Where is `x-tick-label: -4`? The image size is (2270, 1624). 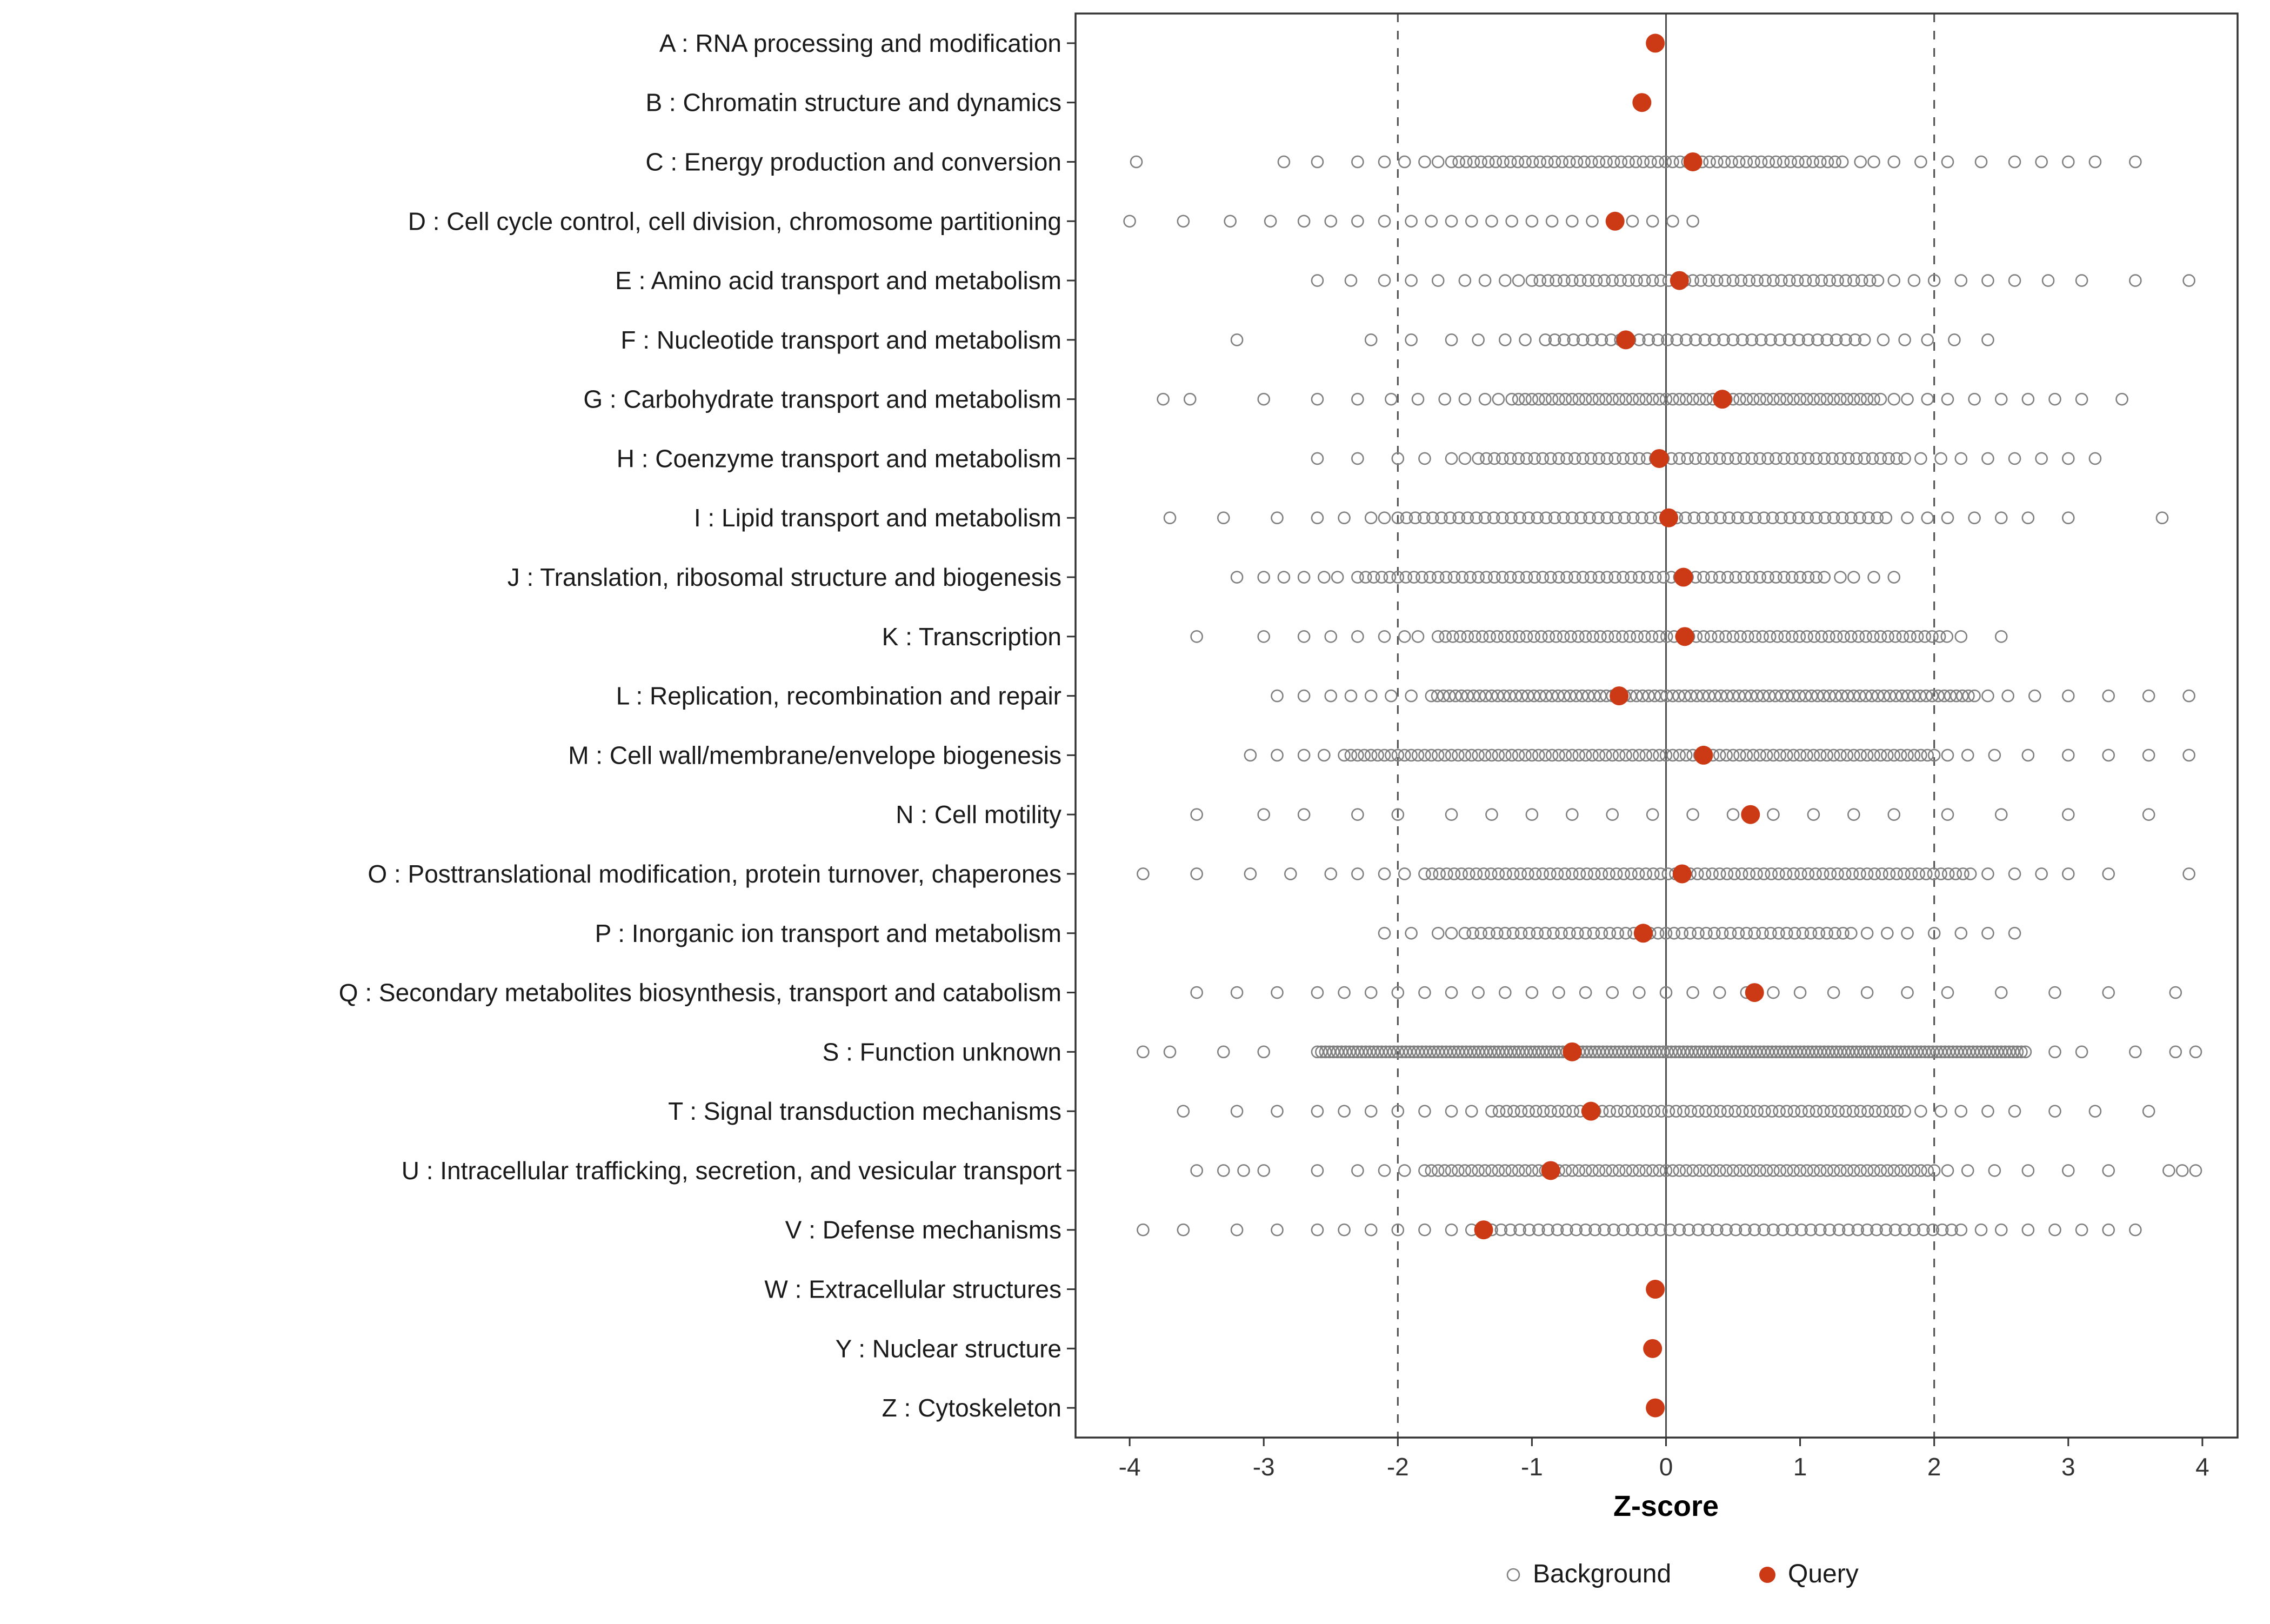 x-tick-label: -4 is located at coordinates (1130, 1467).